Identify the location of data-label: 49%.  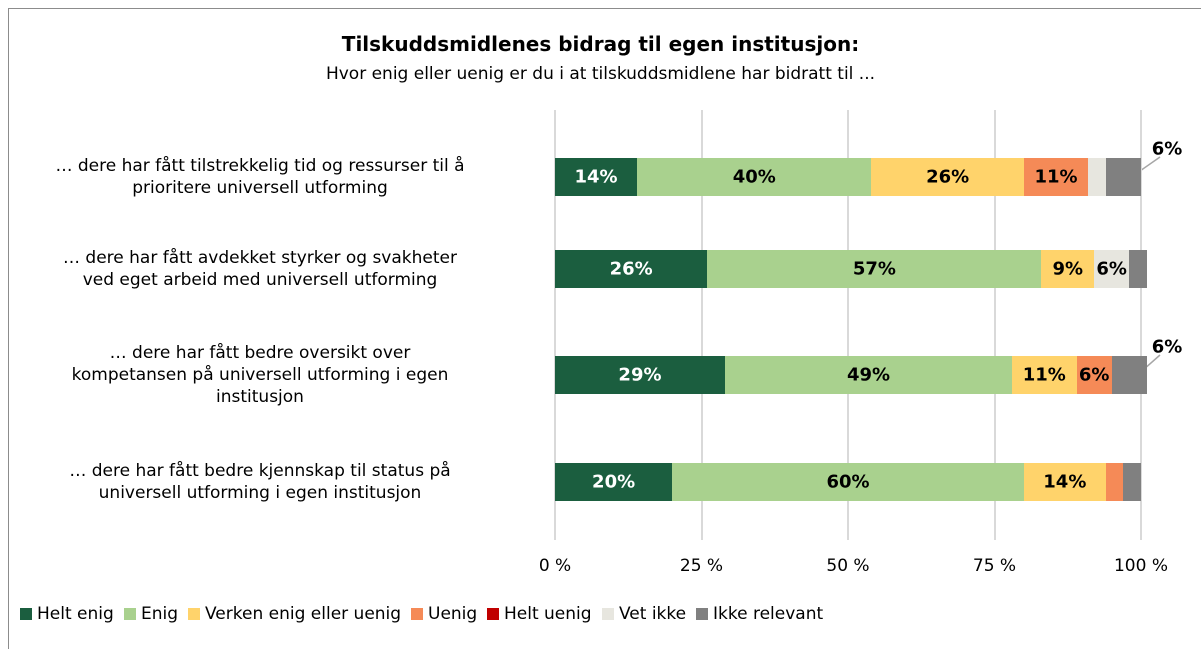
(868, 375).